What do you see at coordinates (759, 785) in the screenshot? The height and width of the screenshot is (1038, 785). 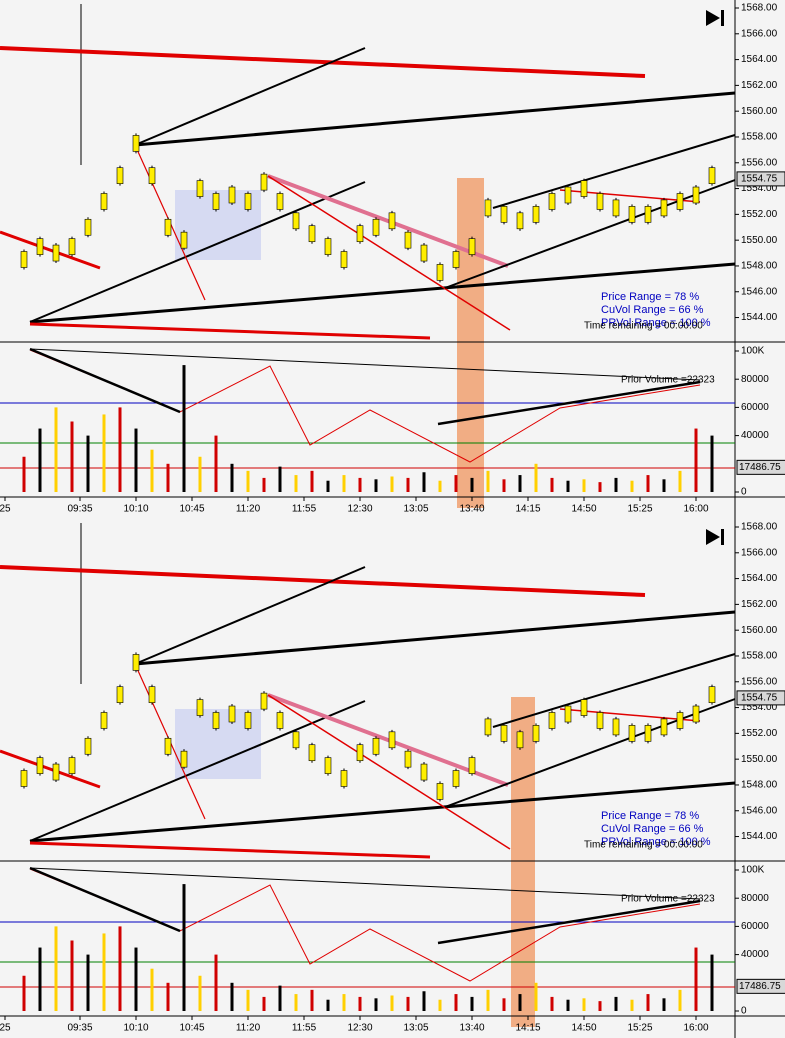 I see `y-tick-label: 1548.00` at bounding box center [759, 785].